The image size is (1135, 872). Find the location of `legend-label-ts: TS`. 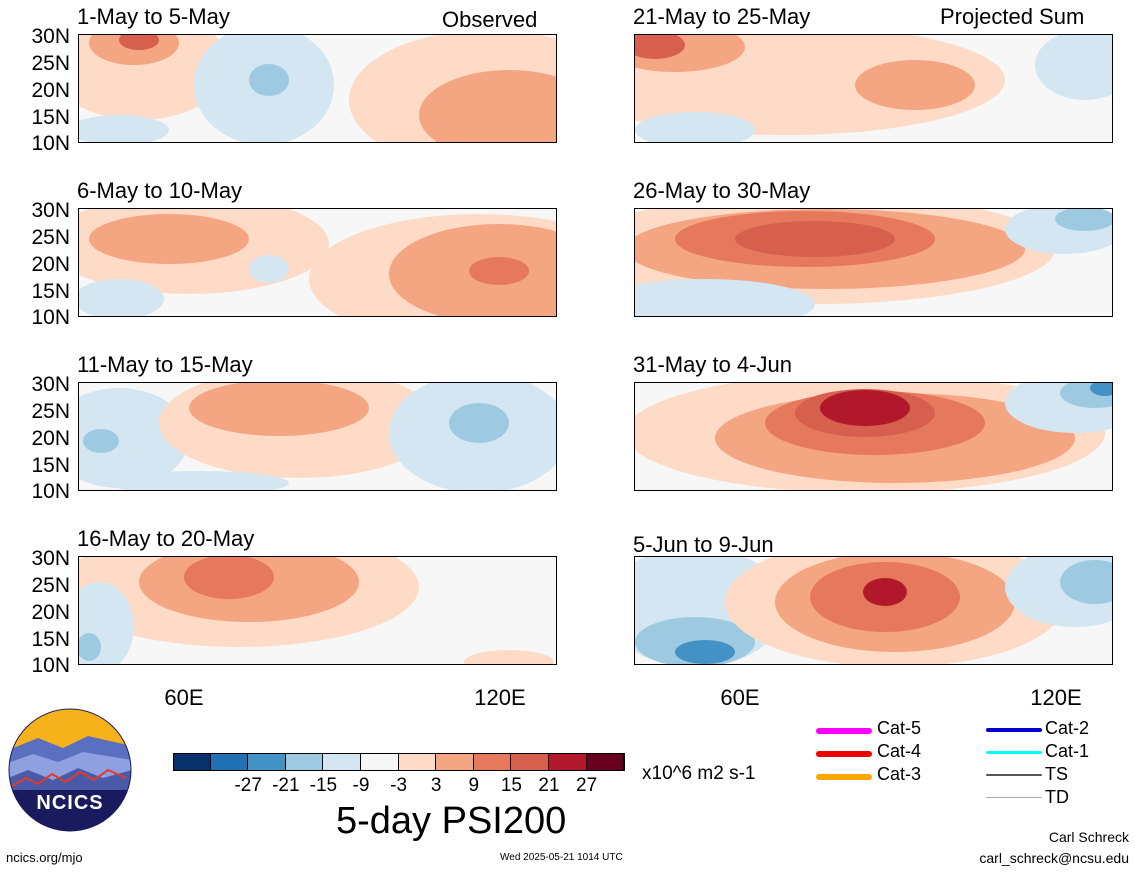

legend-label-ts: TS is located at coordinates (1057, 774).